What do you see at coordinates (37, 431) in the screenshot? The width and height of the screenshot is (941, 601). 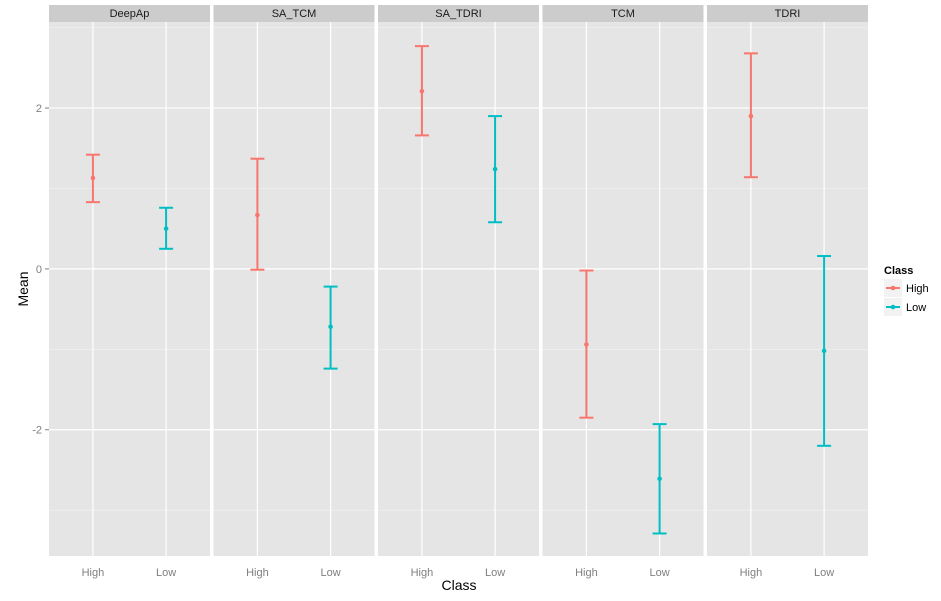 I see `y-tick-label: -2` at bounding box center [37, 431].